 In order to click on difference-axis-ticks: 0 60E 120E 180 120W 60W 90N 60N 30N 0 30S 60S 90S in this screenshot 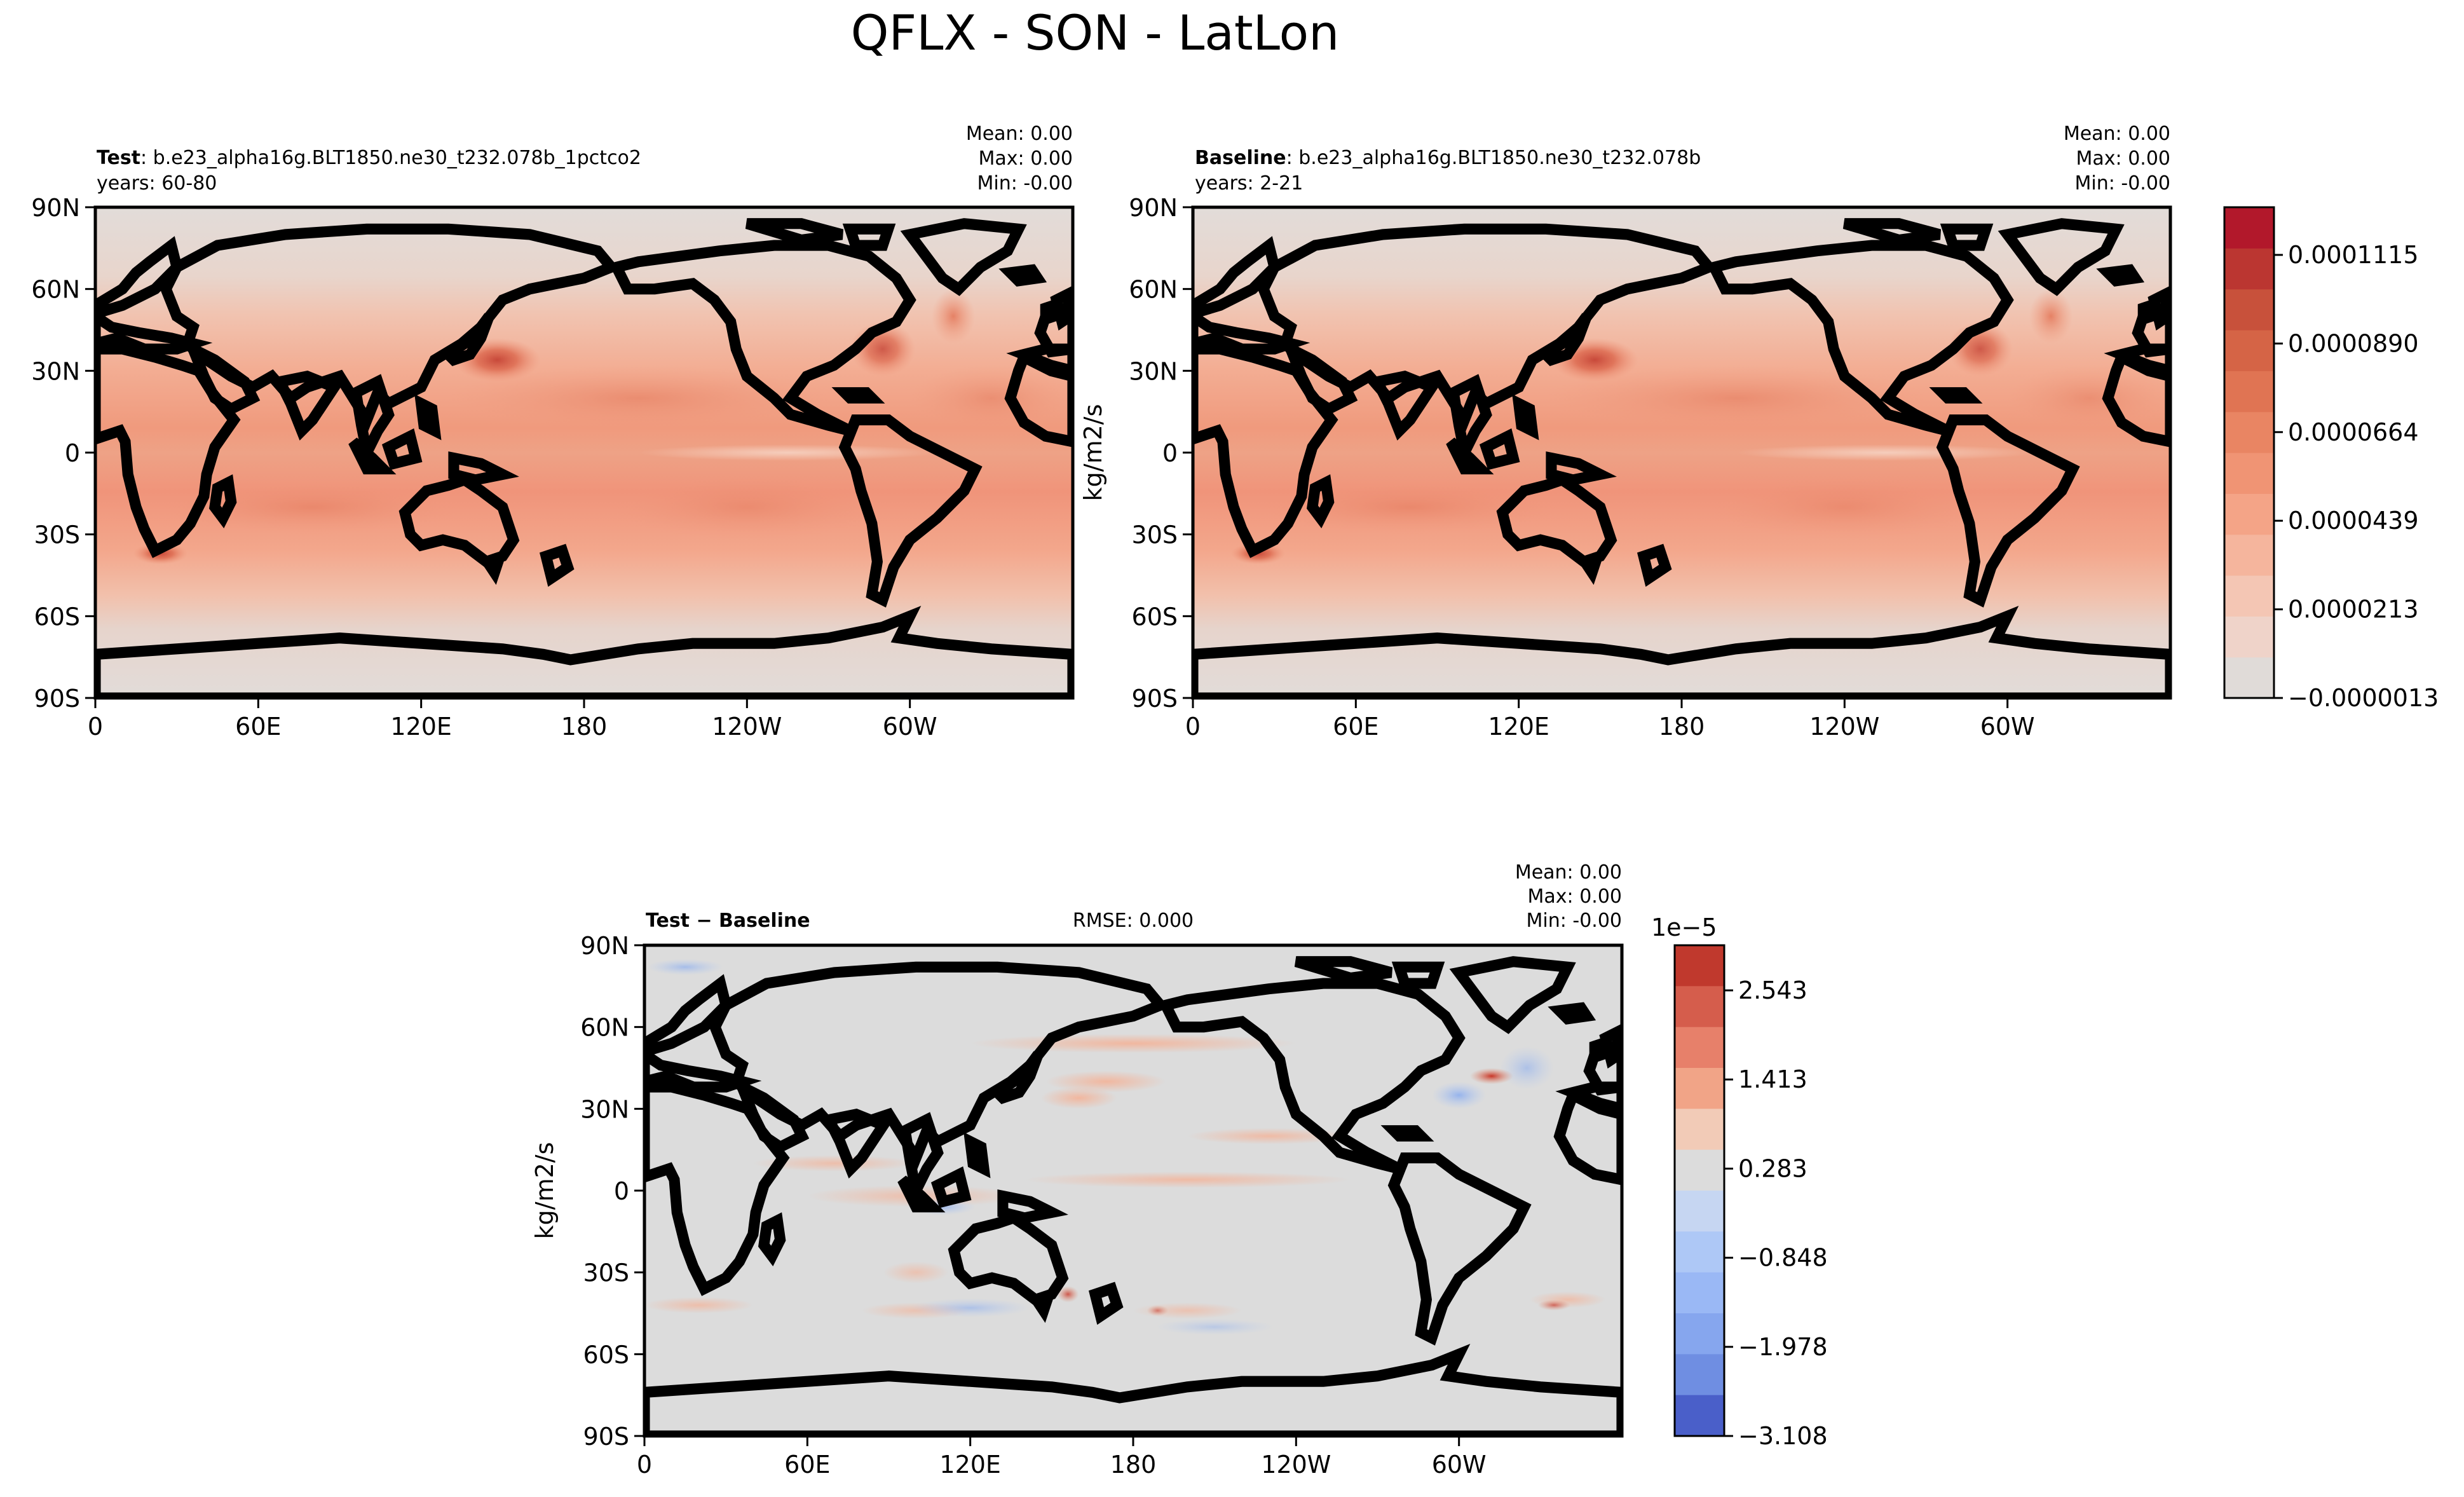, I will do `click(1033, 1205)`.